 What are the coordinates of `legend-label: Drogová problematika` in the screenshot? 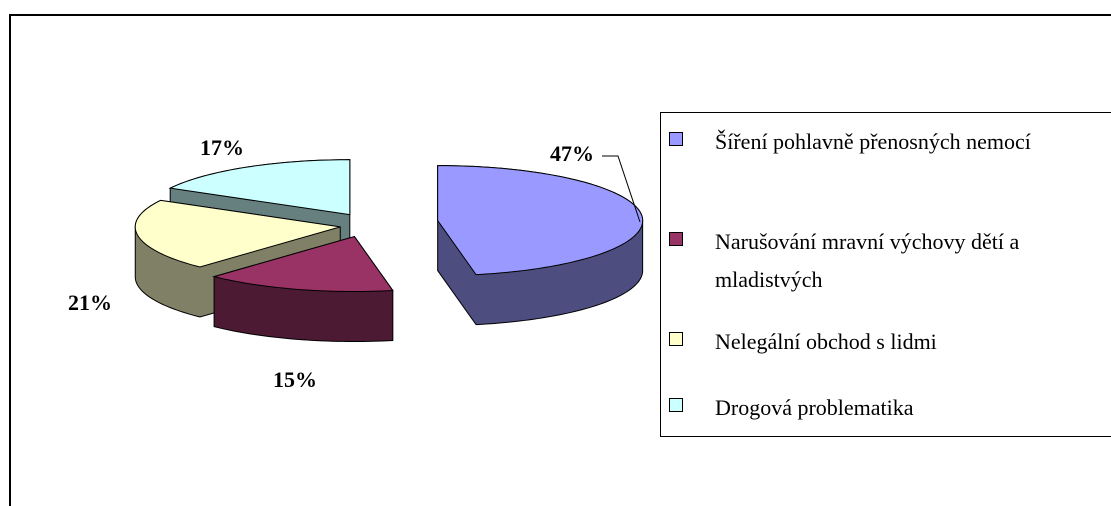 It's located at (814, 407).